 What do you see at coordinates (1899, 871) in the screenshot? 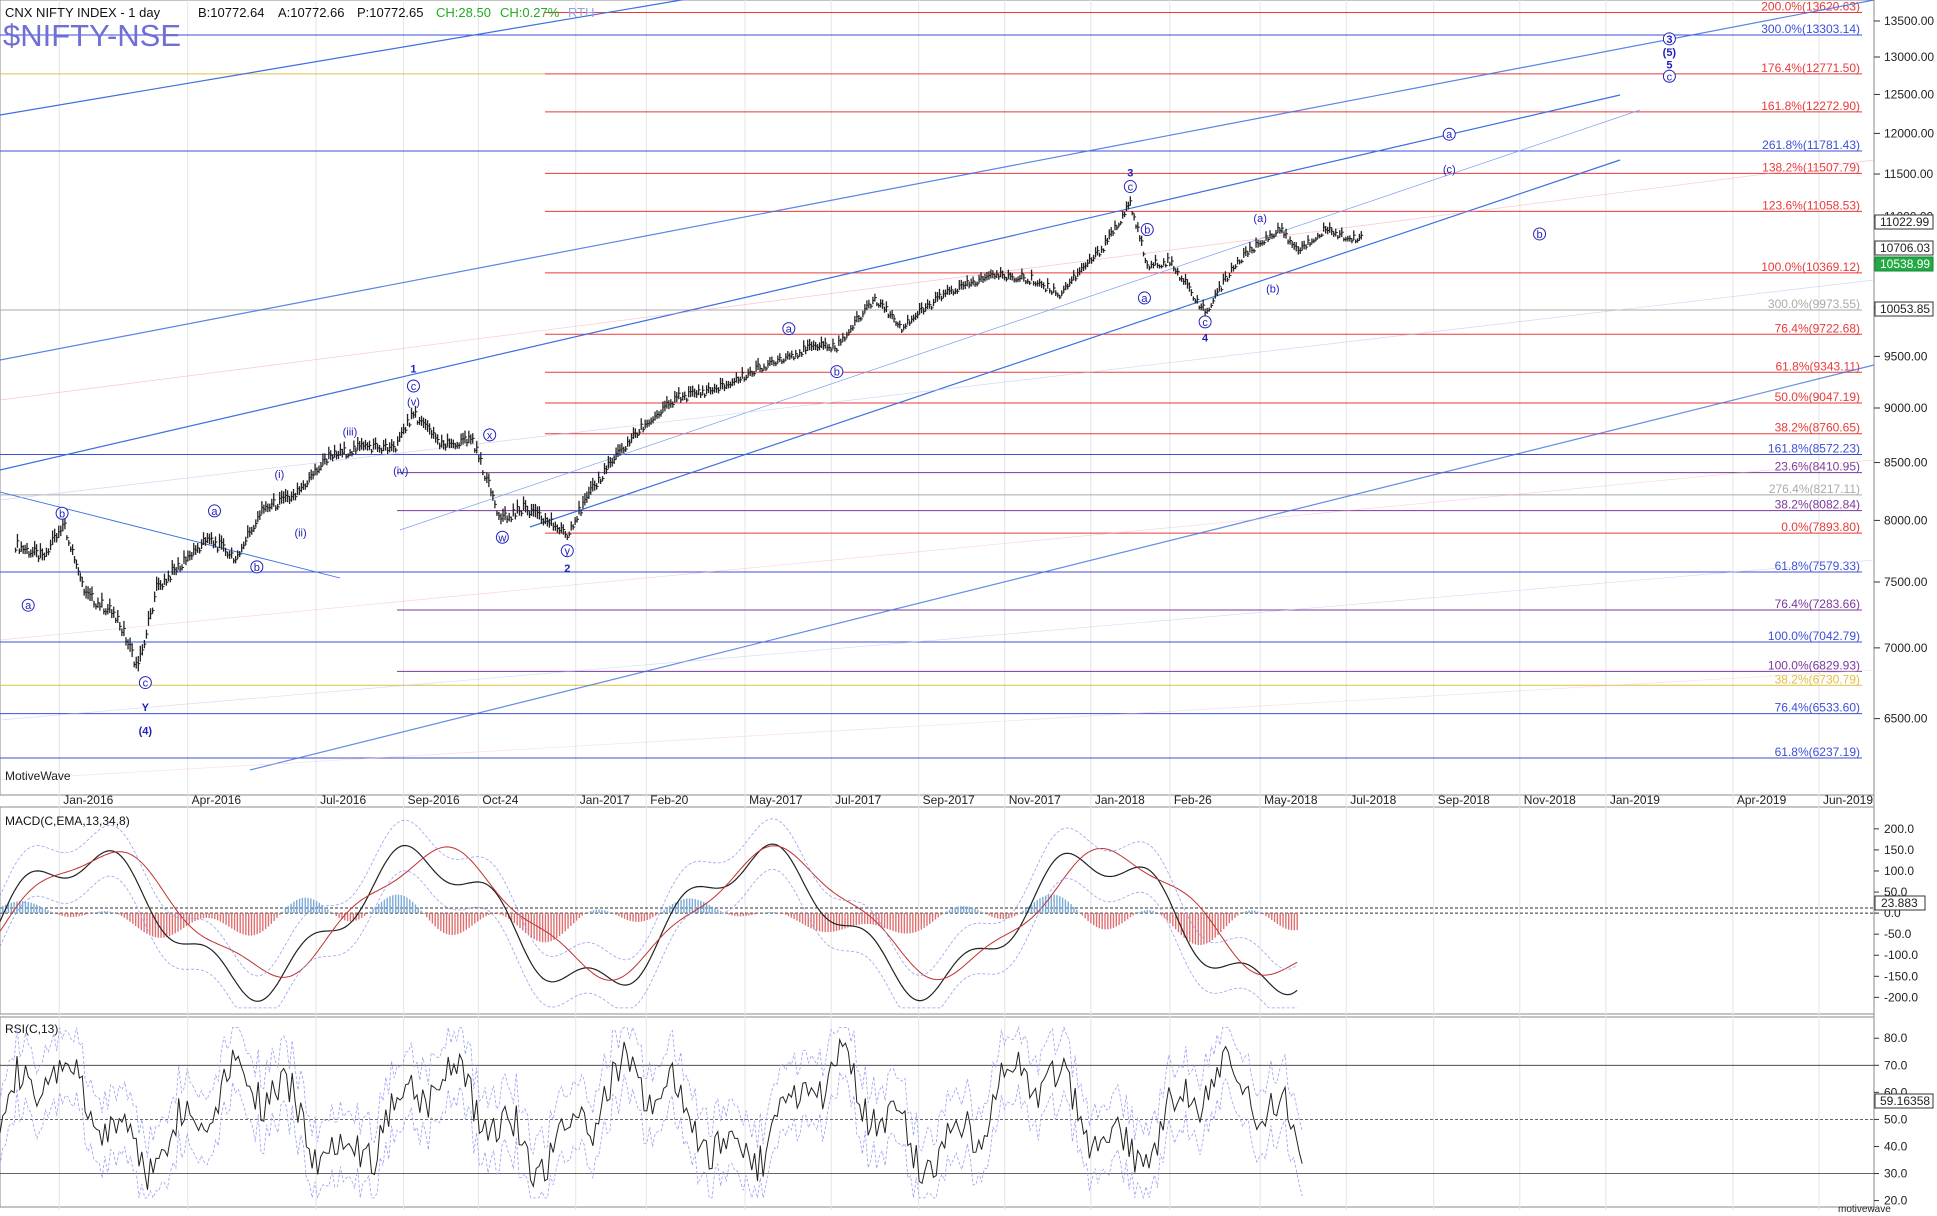
I see `macd-tick-label: 100.0` at bounding box center [1899, 871].